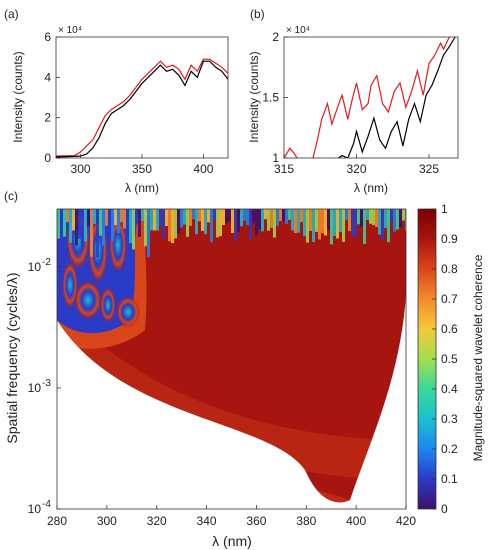  I want to click on panel-c-ylabel: Spatial frequency (cycles/λ), so click(12, 357).